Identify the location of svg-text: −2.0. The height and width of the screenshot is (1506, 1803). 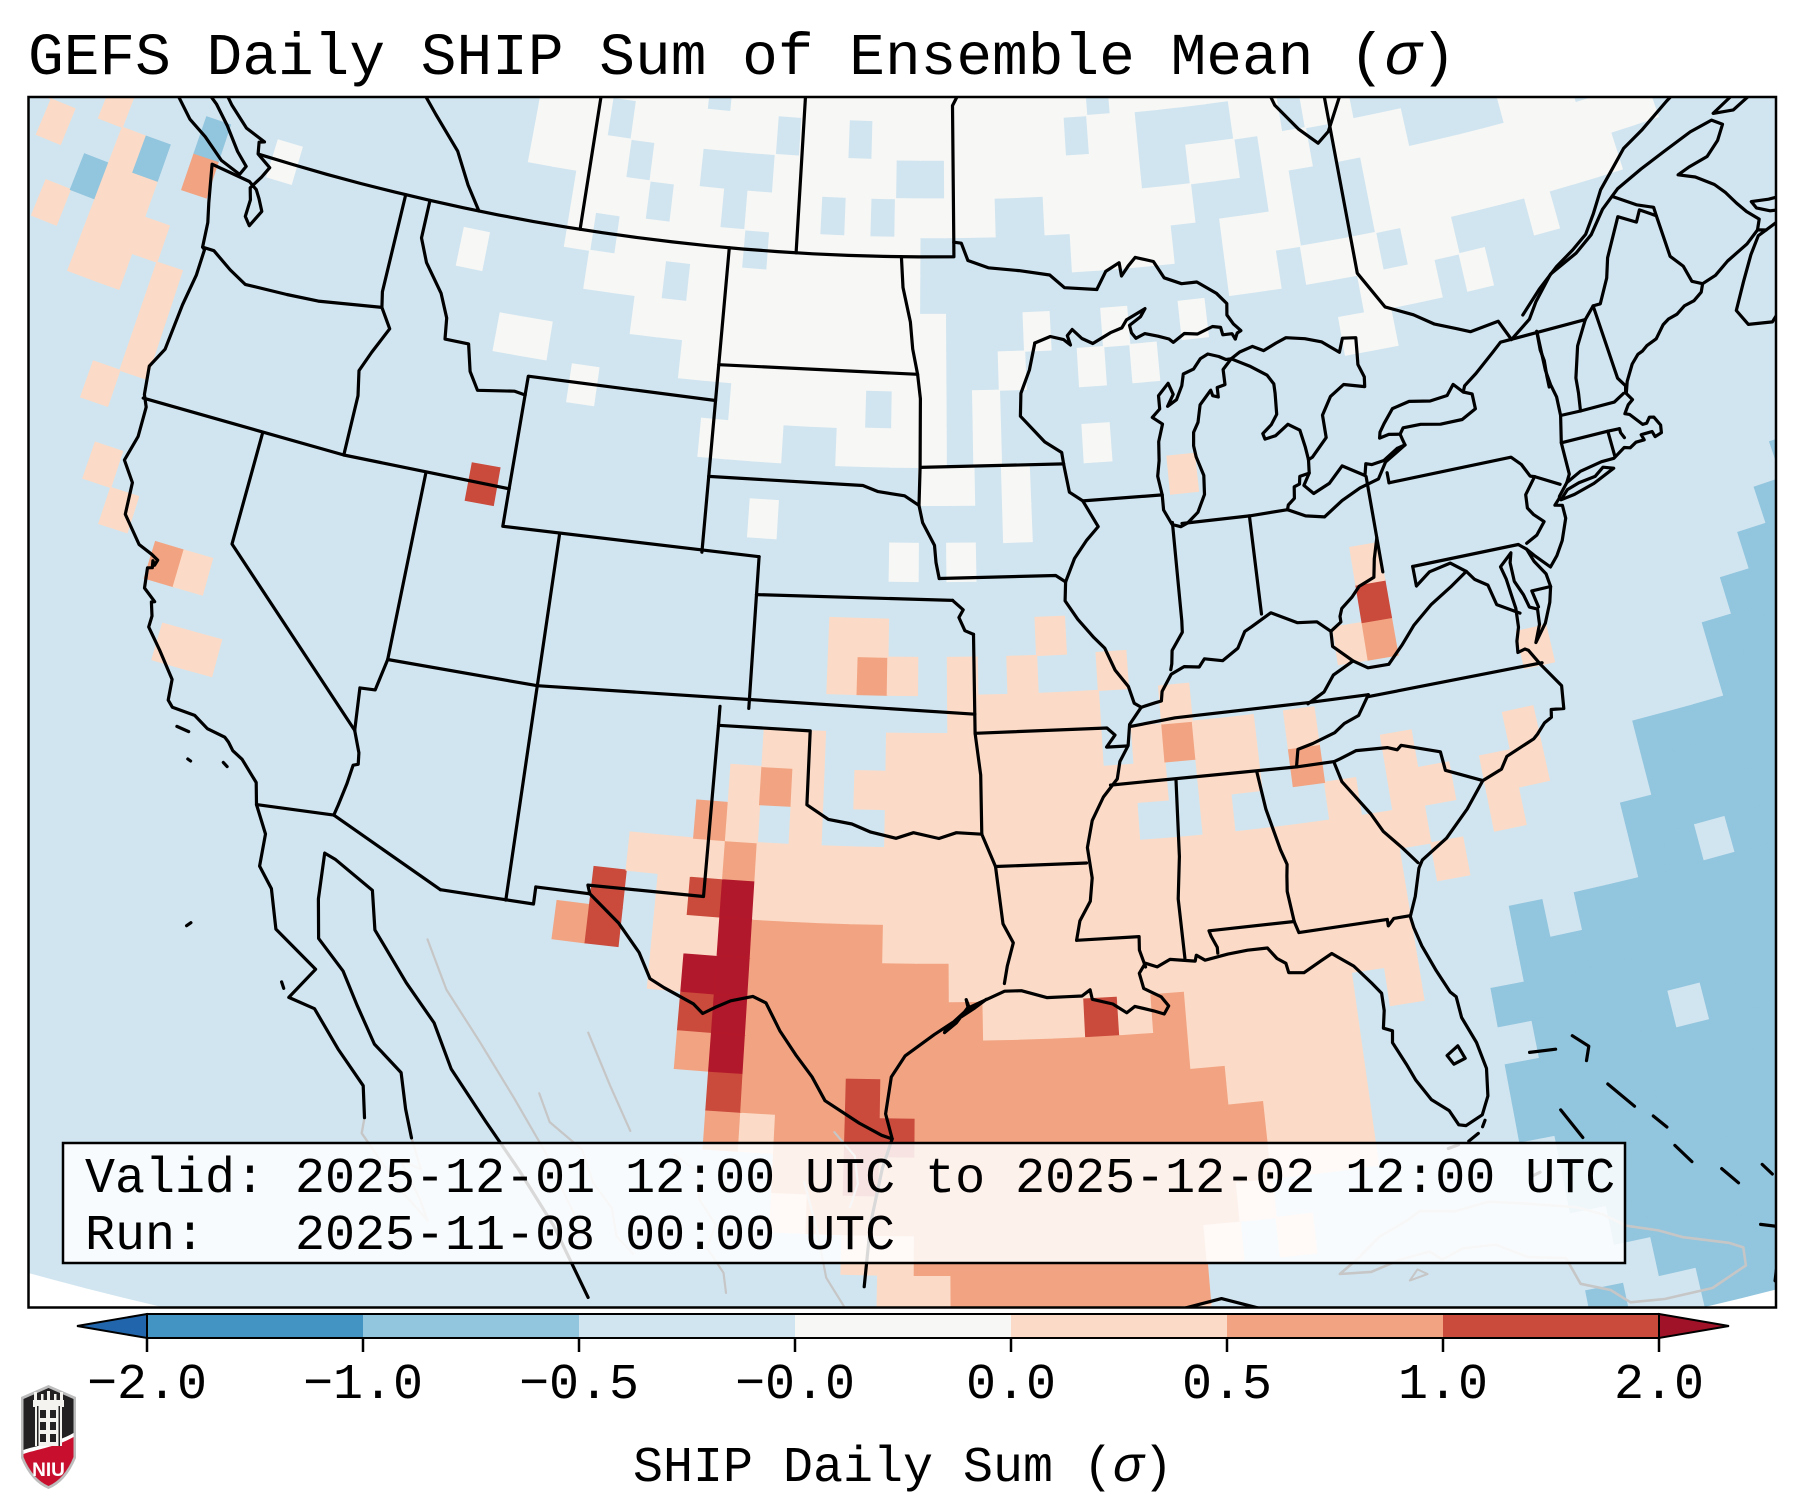
(147, 1385).